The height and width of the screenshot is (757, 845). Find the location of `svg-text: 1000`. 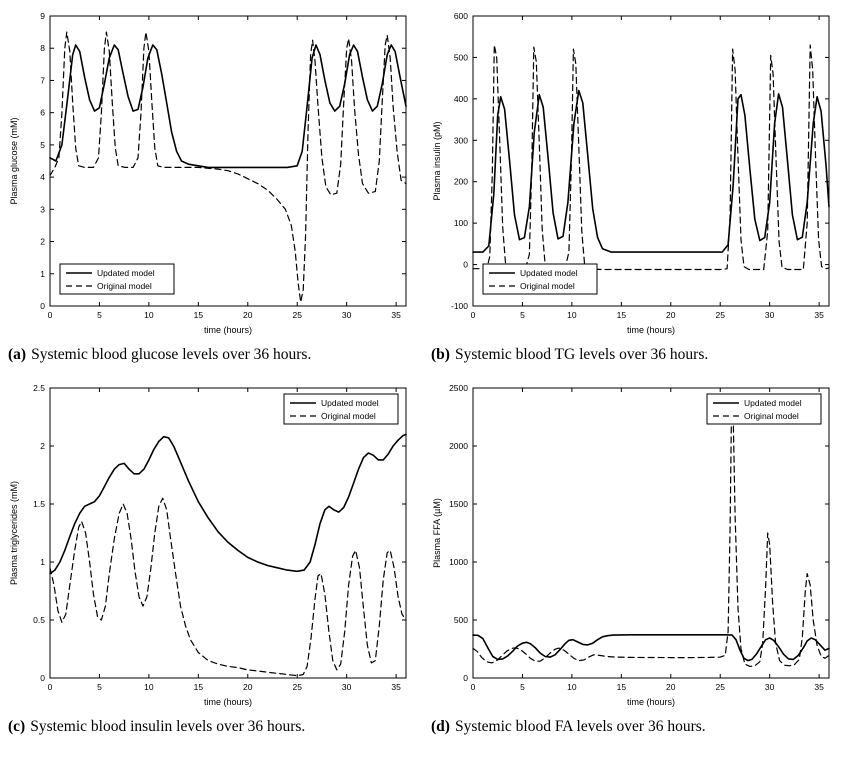

svg-text: 1000 is located at coordinates (458, 562).